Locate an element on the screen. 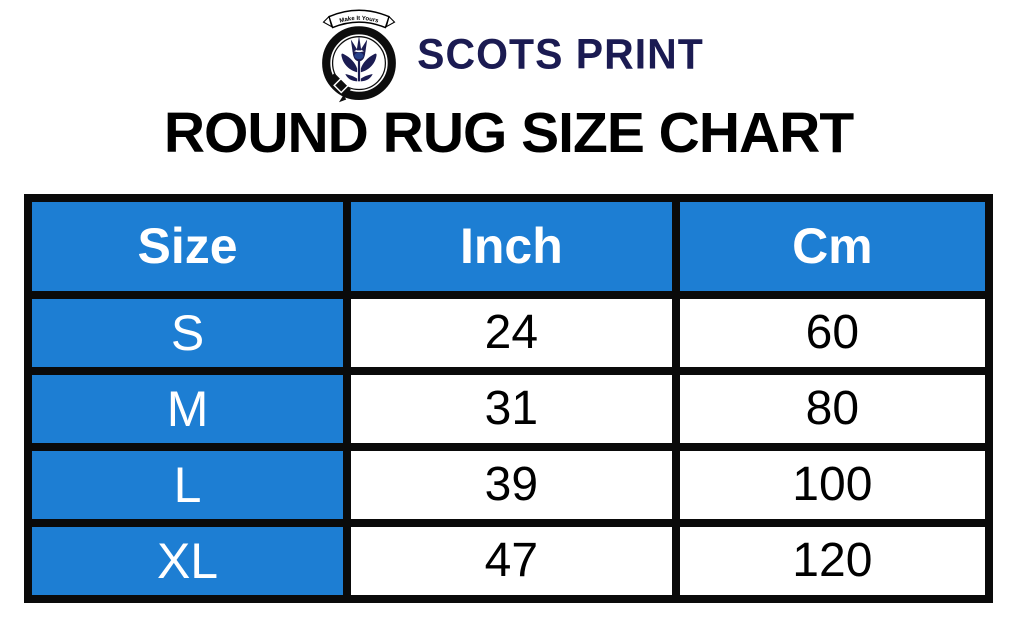 This screenshot has width=1017, height=640. table-row: XL 47 120 is located at coordinates (508, 560).